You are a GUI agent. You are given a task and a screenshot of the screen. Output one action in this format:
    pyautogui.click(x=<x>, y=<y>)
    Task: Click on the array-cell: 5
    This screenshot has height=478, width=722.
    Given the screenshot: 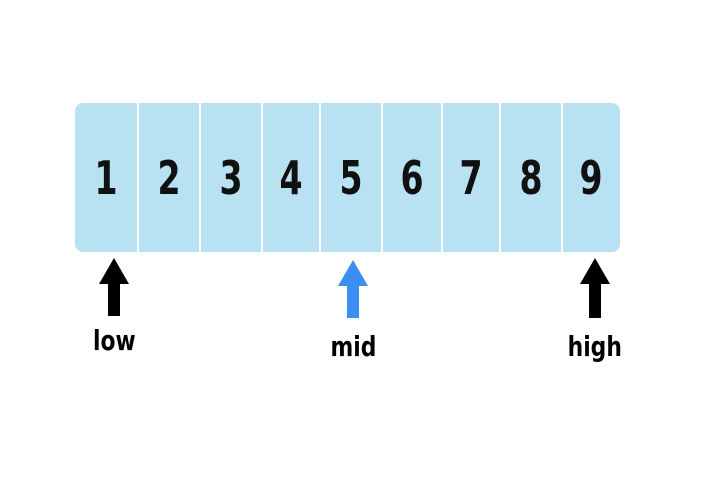 What is the action you would take?
    pyautogui.click(x=350, y=177)
    